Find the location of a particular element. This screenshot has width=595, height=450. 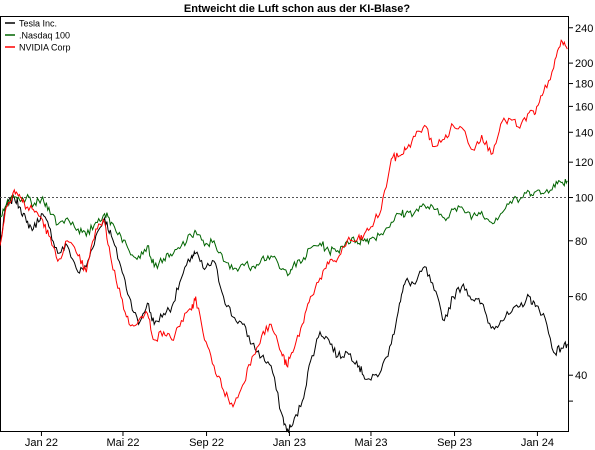

x-tick-label: Sep 22 is located at coordinates (206, 443).